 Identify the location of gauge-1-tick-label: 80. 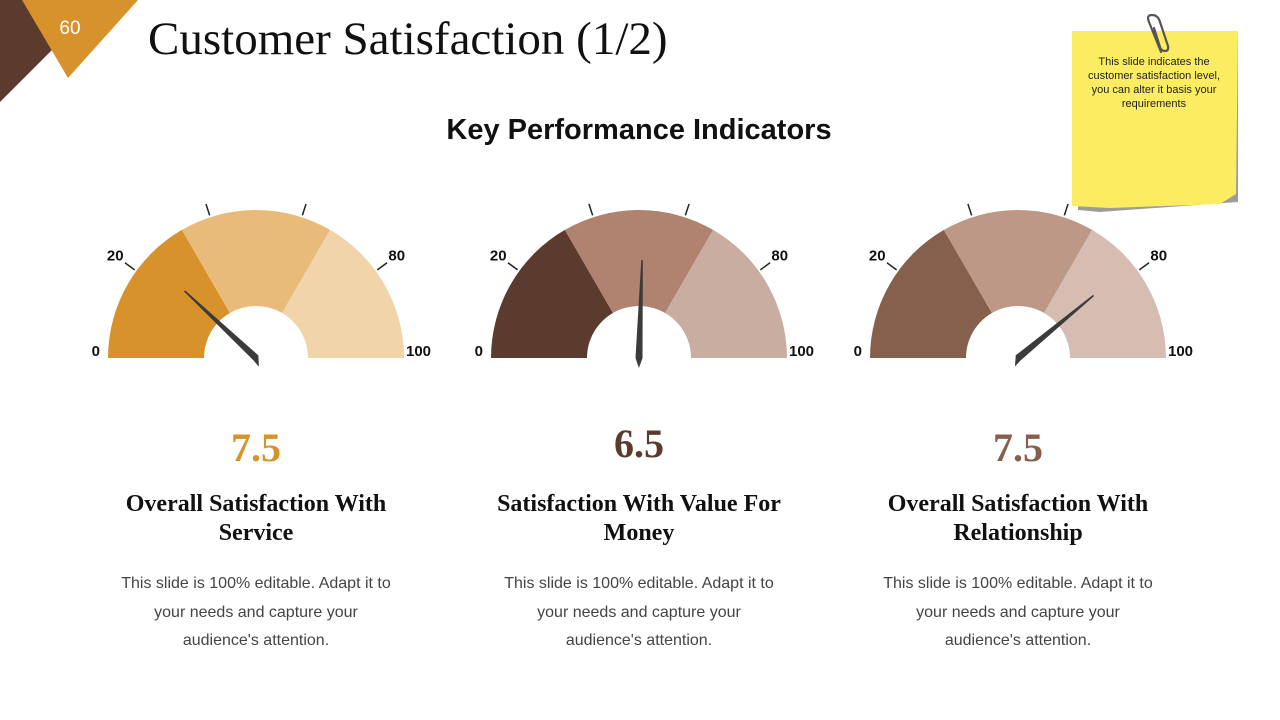
(396, 256).